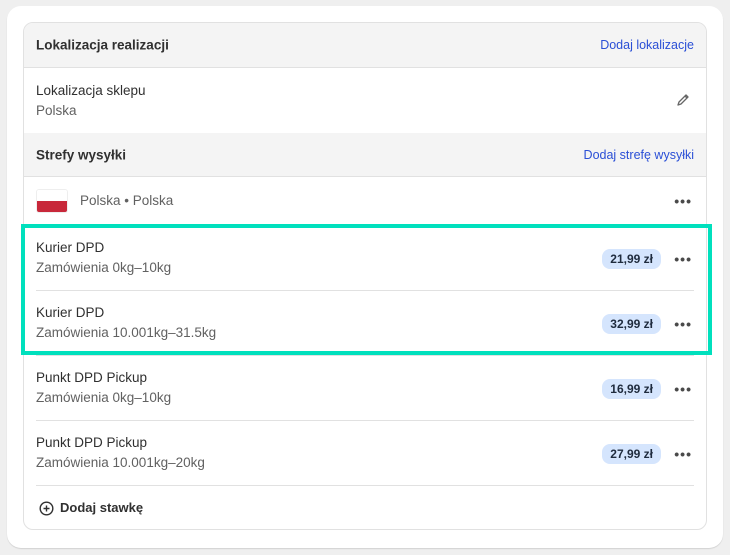 Image resolution: width=730 pixels, height=555 pixels. I want to click on rate-price-badge: 27,99 zł, so click(631, 453).